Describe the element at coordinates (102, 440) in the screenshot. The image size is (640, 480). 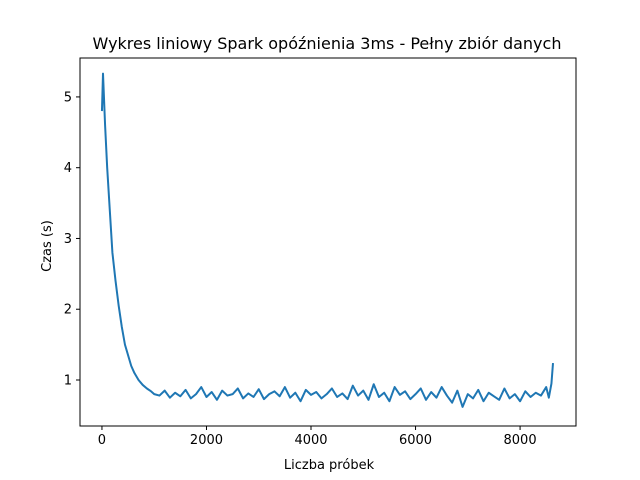
I see `x-tick-label: 0` at that location.